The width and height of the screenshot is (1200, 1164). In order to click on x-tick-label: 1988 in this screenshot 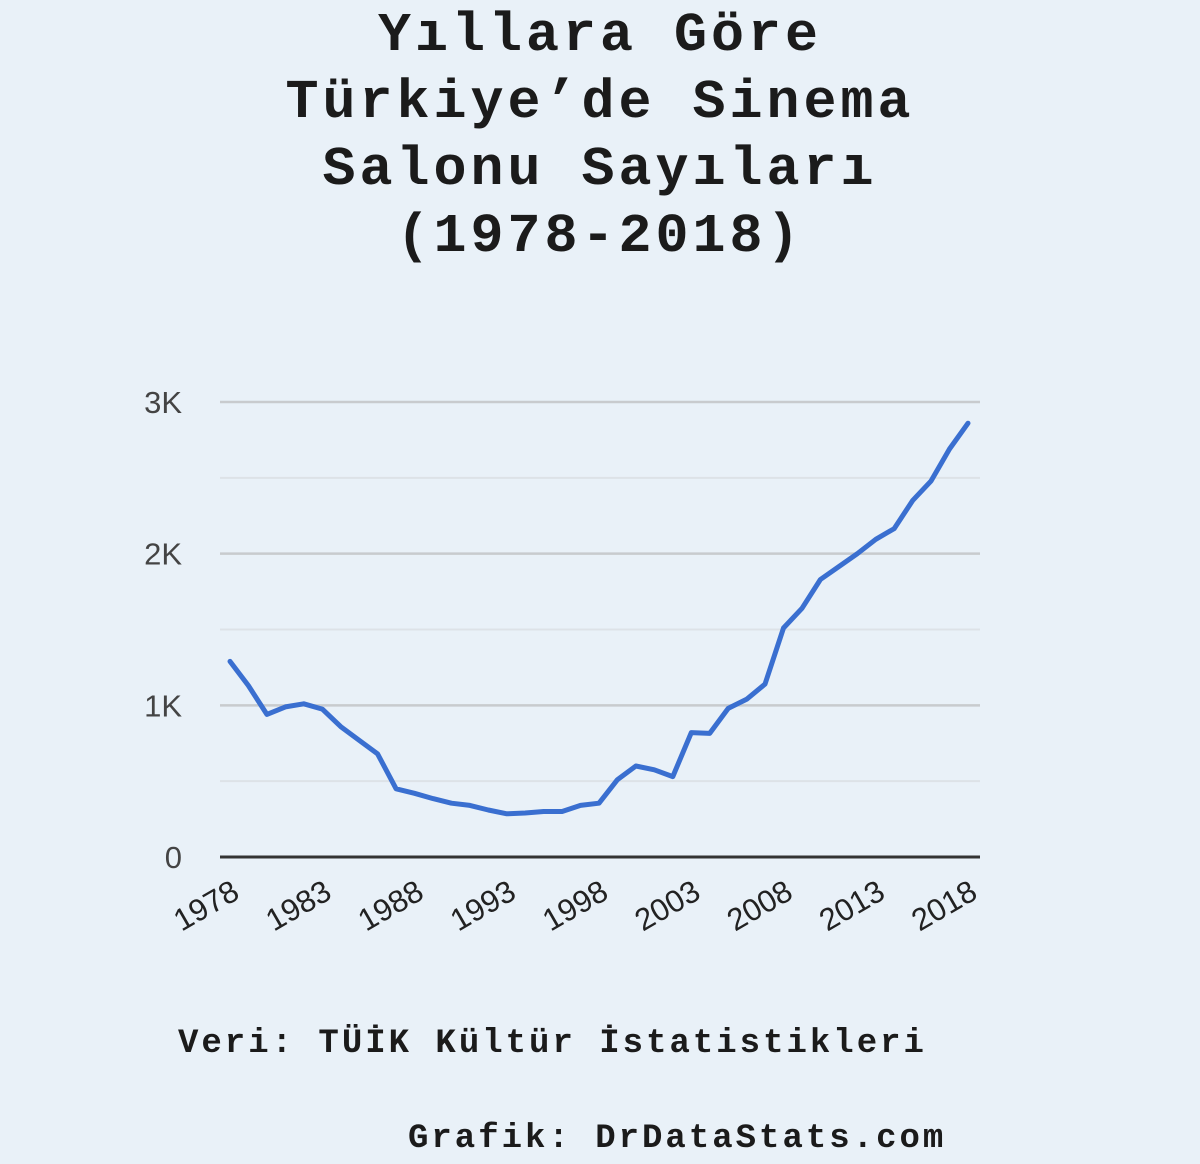, I will do `click(390, 905)`.